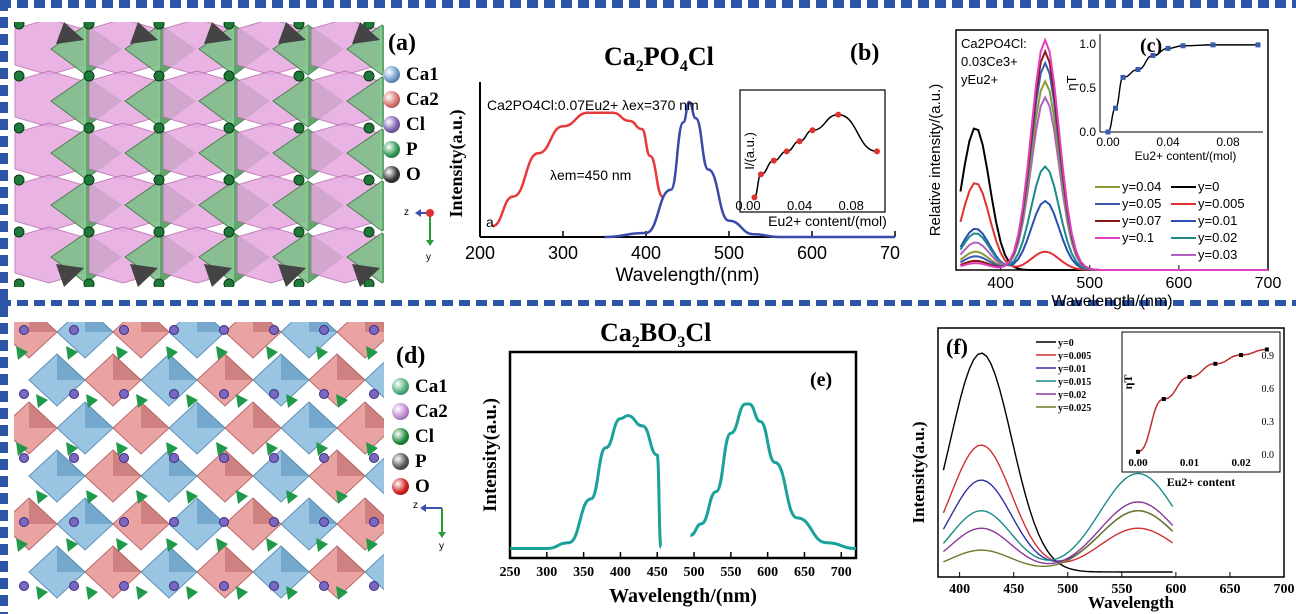 The image size is (1296, 614). What do you see at coordinates (578, 169) in the screenshot?
I see `series-line-b` at bounding box center [578, 169].